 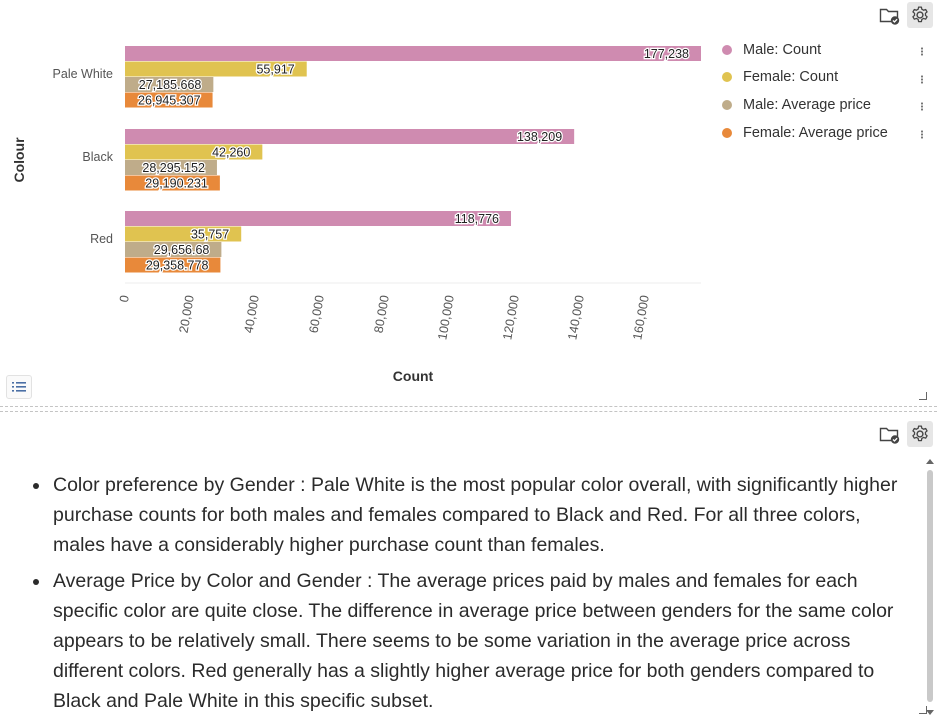 What do you see at coordinates (275, 70) in the screenshot?
I see `bar-value-label: 55,917` at bounding box center [275, 70].